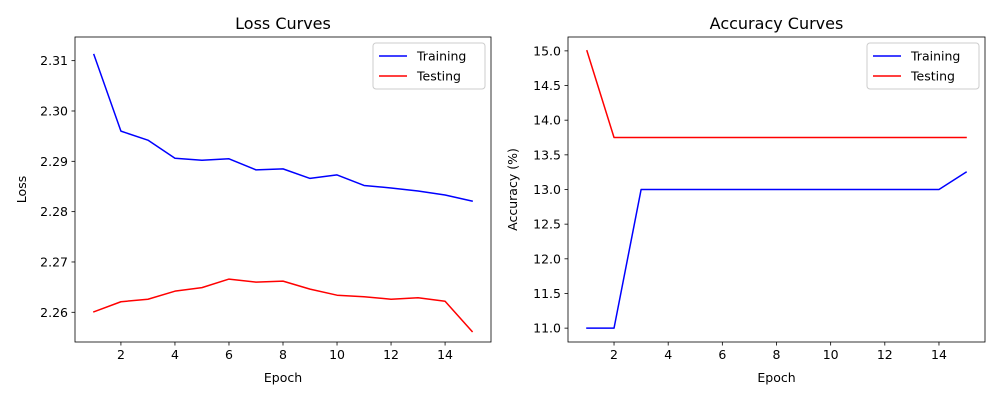 The width and height of the screenshot is (1000, 400). I want to click on chart-title: Loss Curves, so click(283, 23).